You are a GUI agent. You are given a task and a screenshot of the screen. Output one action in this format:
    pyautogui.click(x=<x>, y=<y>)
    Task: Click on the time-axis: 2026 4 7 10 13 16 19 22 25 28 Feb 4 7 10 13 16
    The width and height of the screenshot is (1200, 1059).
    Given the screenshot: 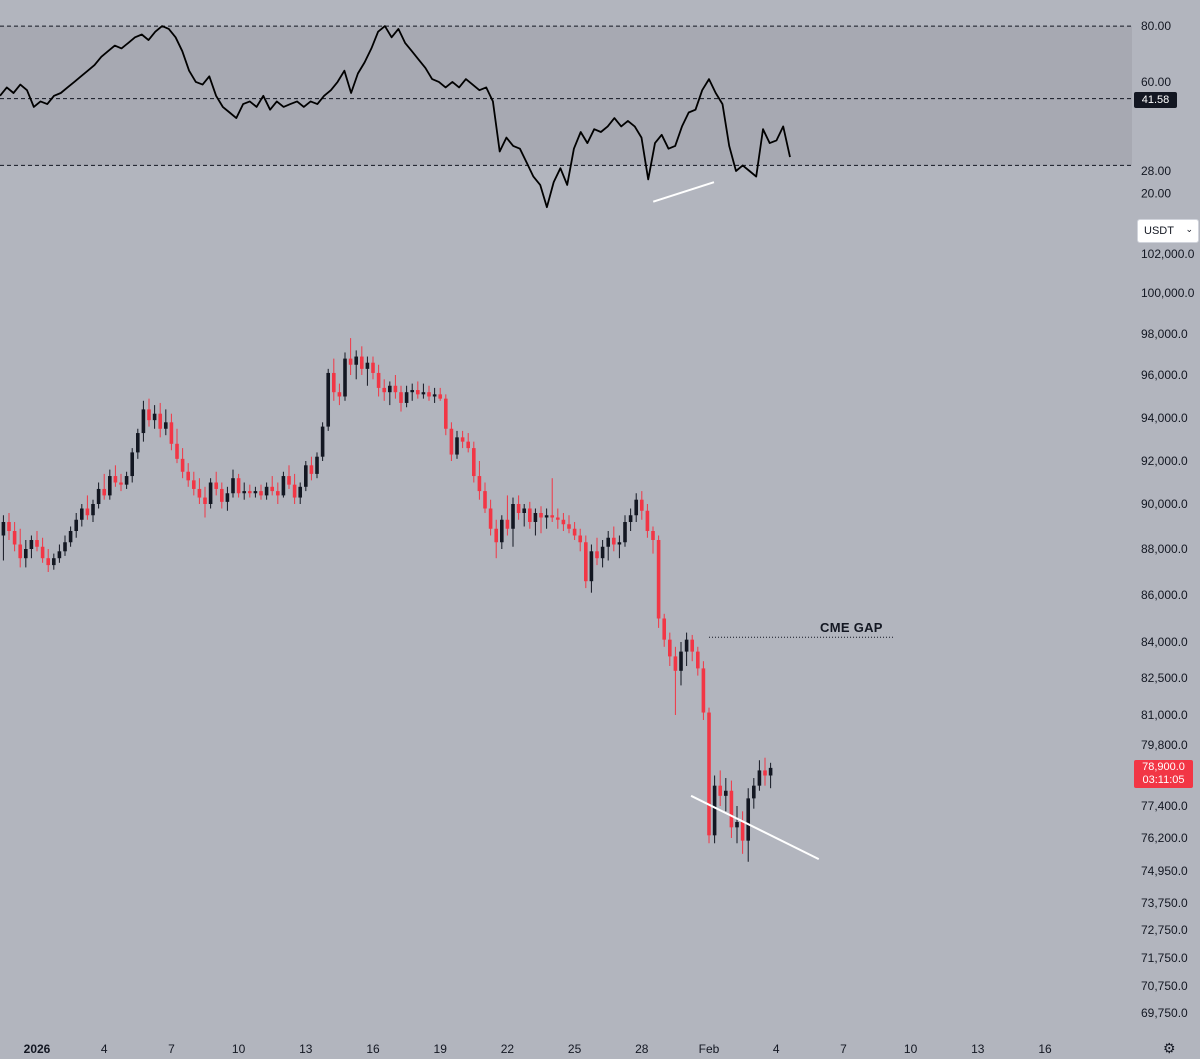 What is the action you would take?
    pyautogui.click(x=538, y=1049)
    